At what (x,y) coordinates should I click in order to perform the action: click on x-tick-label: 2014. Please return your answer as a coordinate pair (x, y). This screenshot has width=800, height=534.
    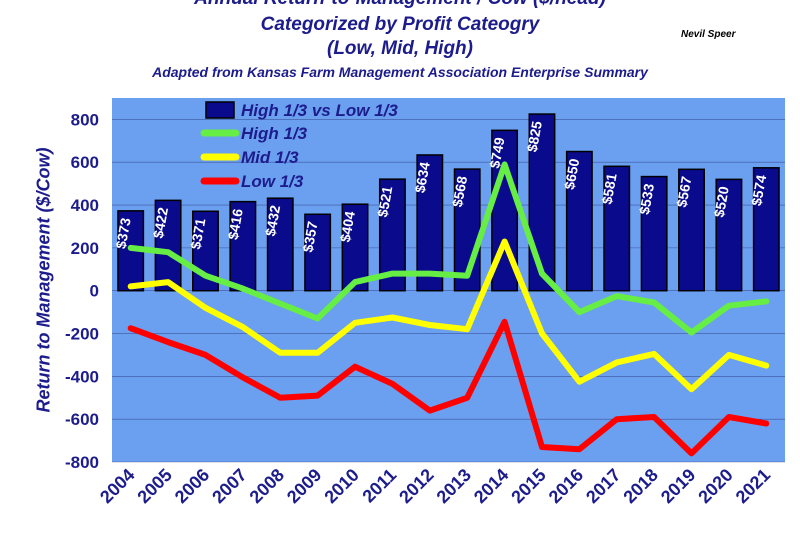
    Looking at the image, I should click on (491, 486).